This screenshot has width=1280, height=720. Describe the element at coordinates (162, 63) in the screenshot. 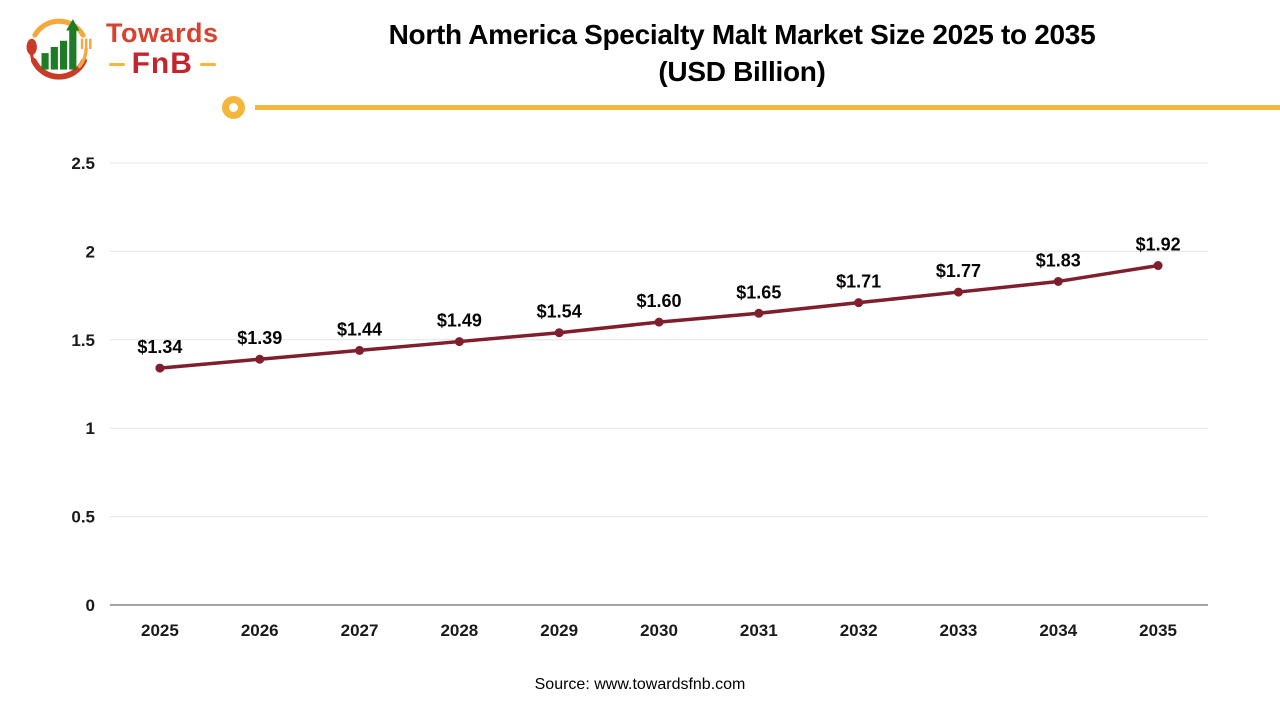

I see `brand-subname: FnB` at that location.